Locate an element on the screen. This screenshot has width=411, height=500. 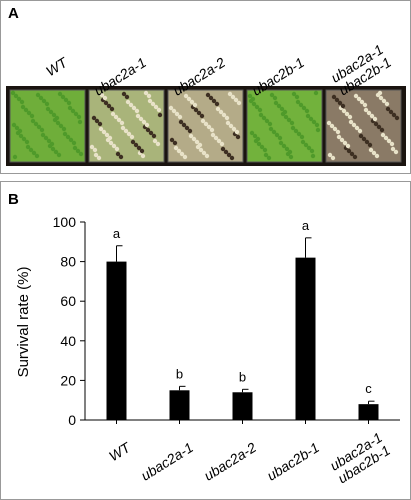
y-tick-label: 100 is located at coordinates (65, 222).